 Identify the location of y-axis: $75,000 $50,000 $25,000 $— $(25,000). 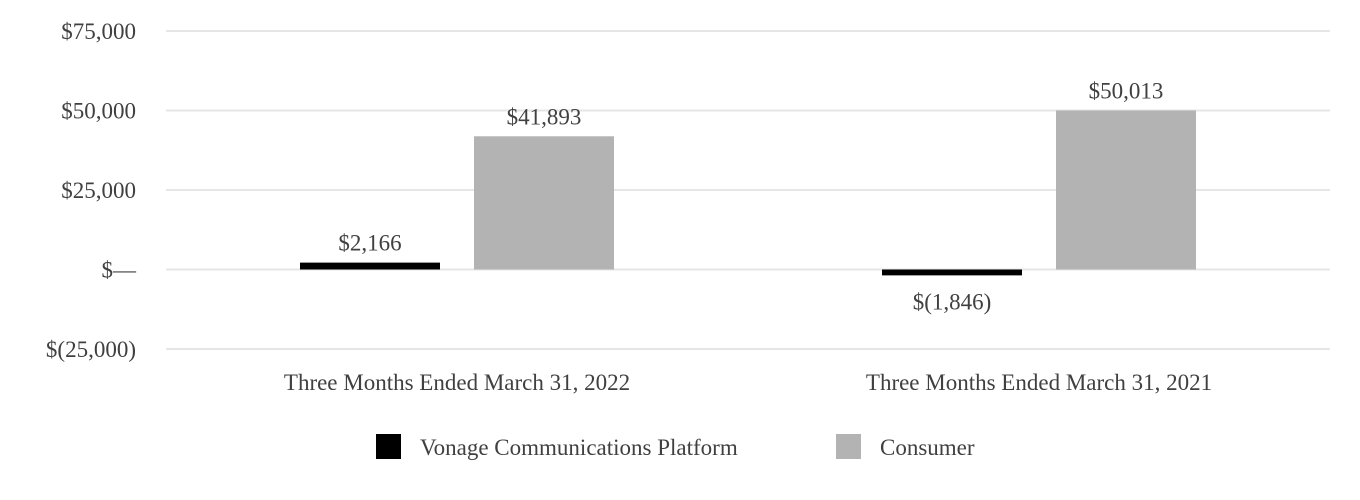
(91, 190).